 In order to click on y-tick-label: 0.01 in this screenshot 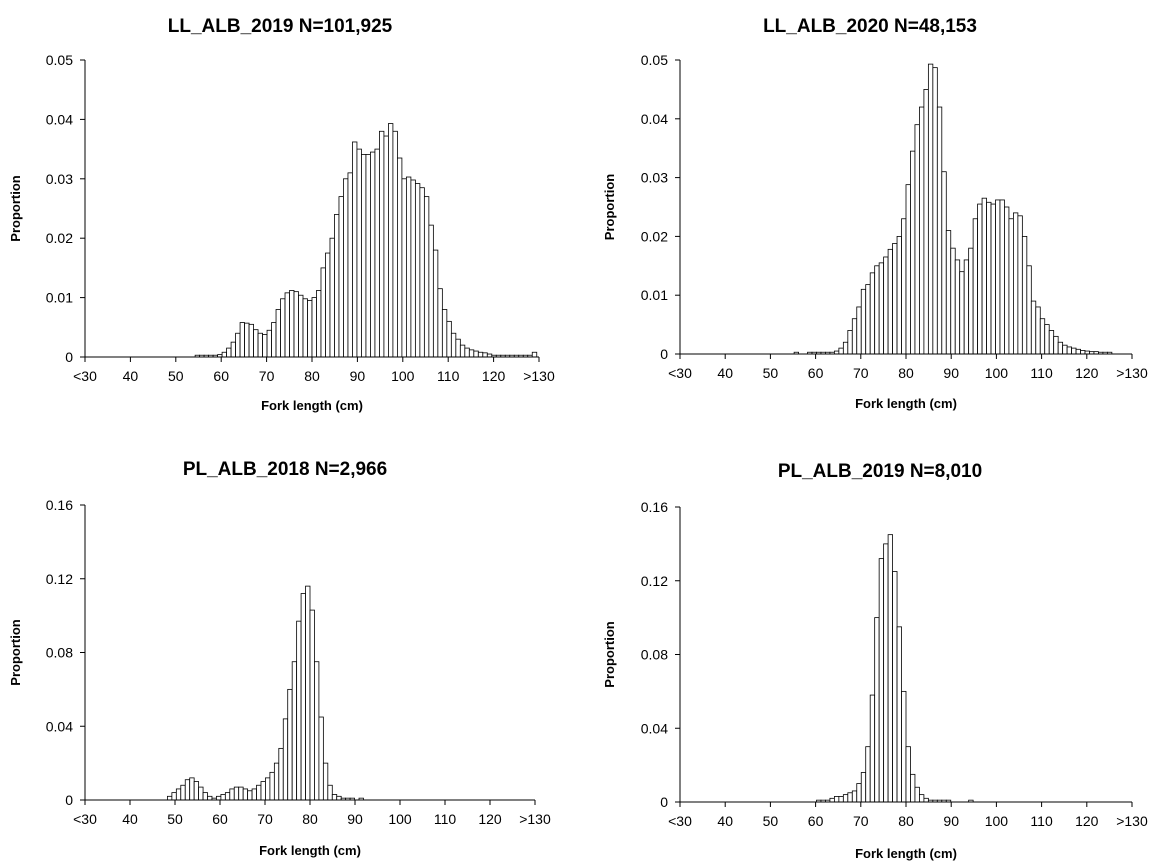, I will do `click(654, 295)`.